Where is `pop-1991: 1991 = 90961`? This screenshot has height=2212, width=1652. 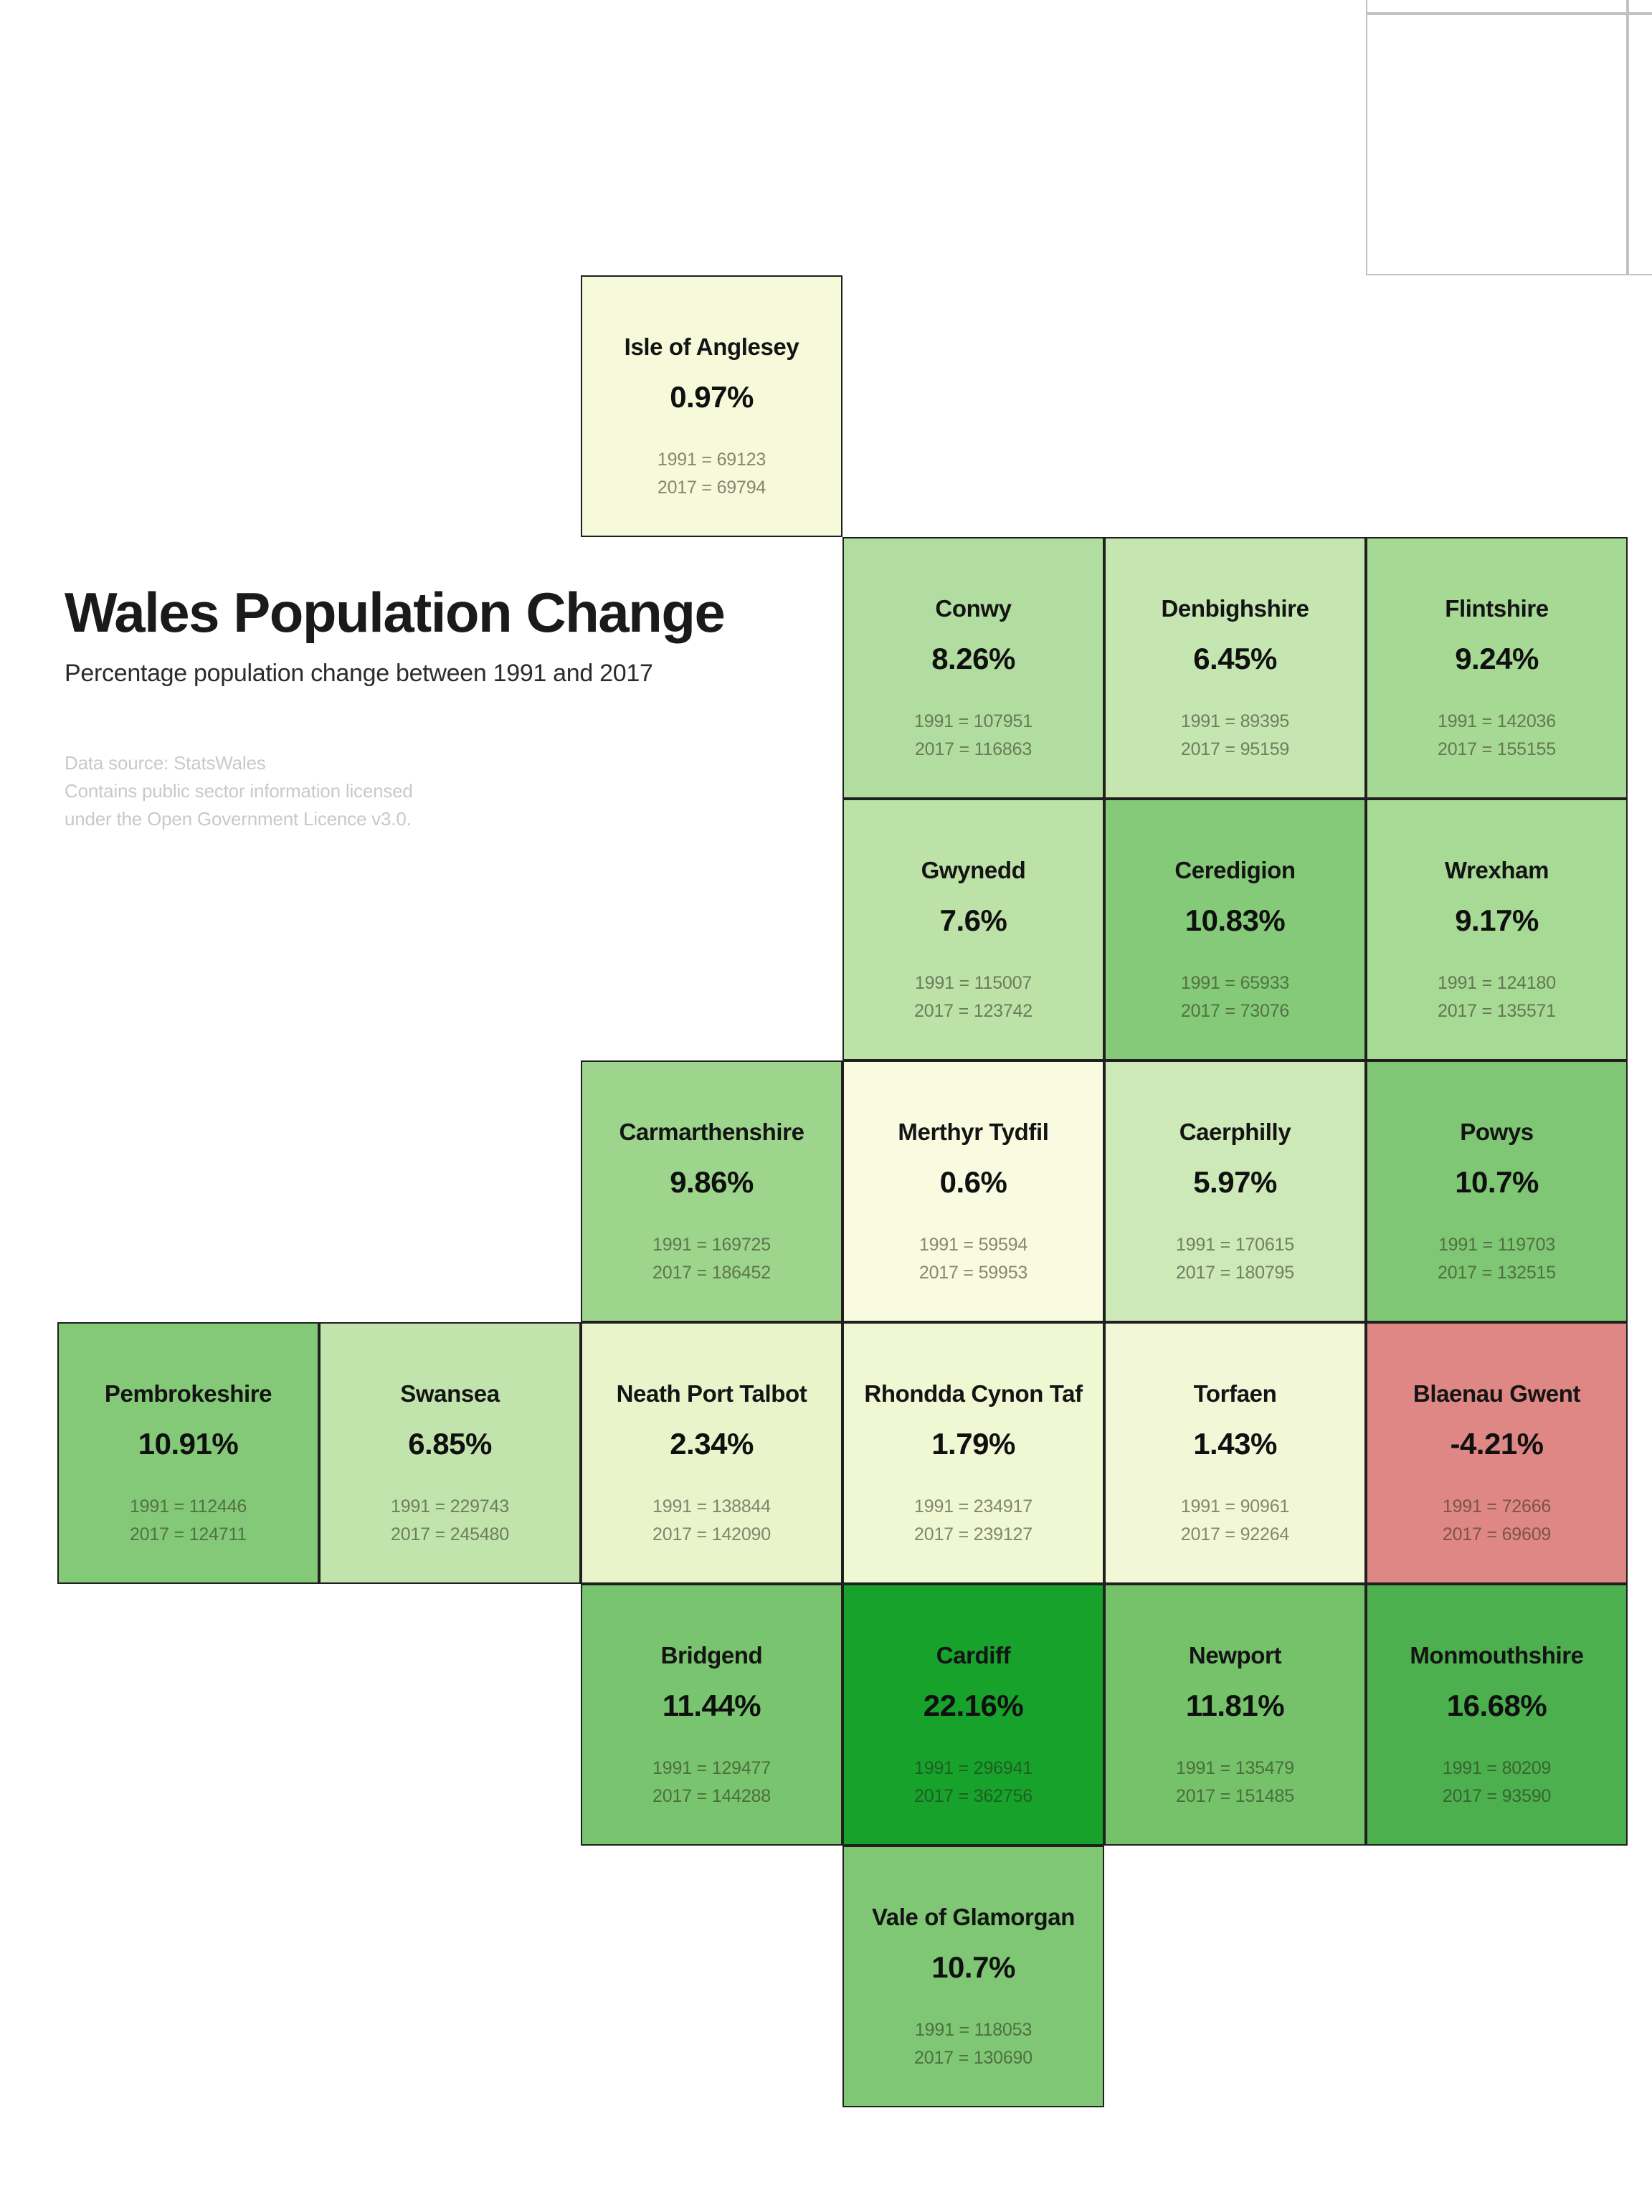
pop-1991: 1991 = 90961 is located at coordinates (1235, 1506).